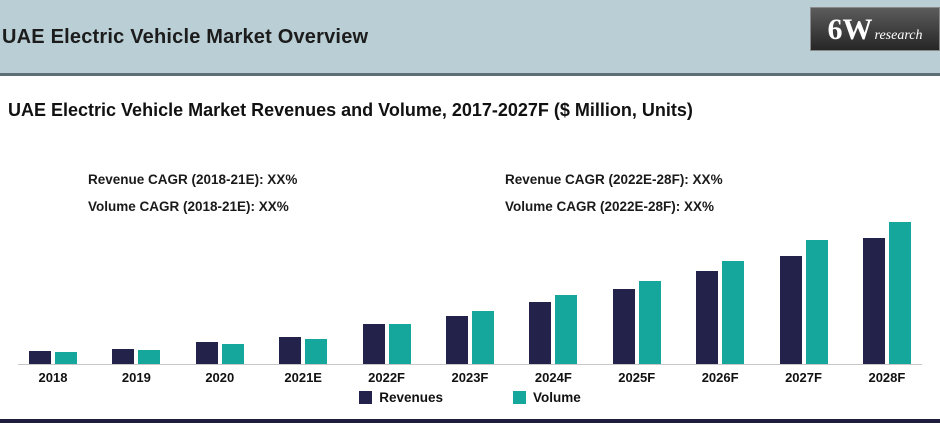 This screenshot has height=423, width=940. What do you see at coordinates (520, 397) in the screenshot?
I see `volume-swatch-icon` at bounding box center [520, 397].